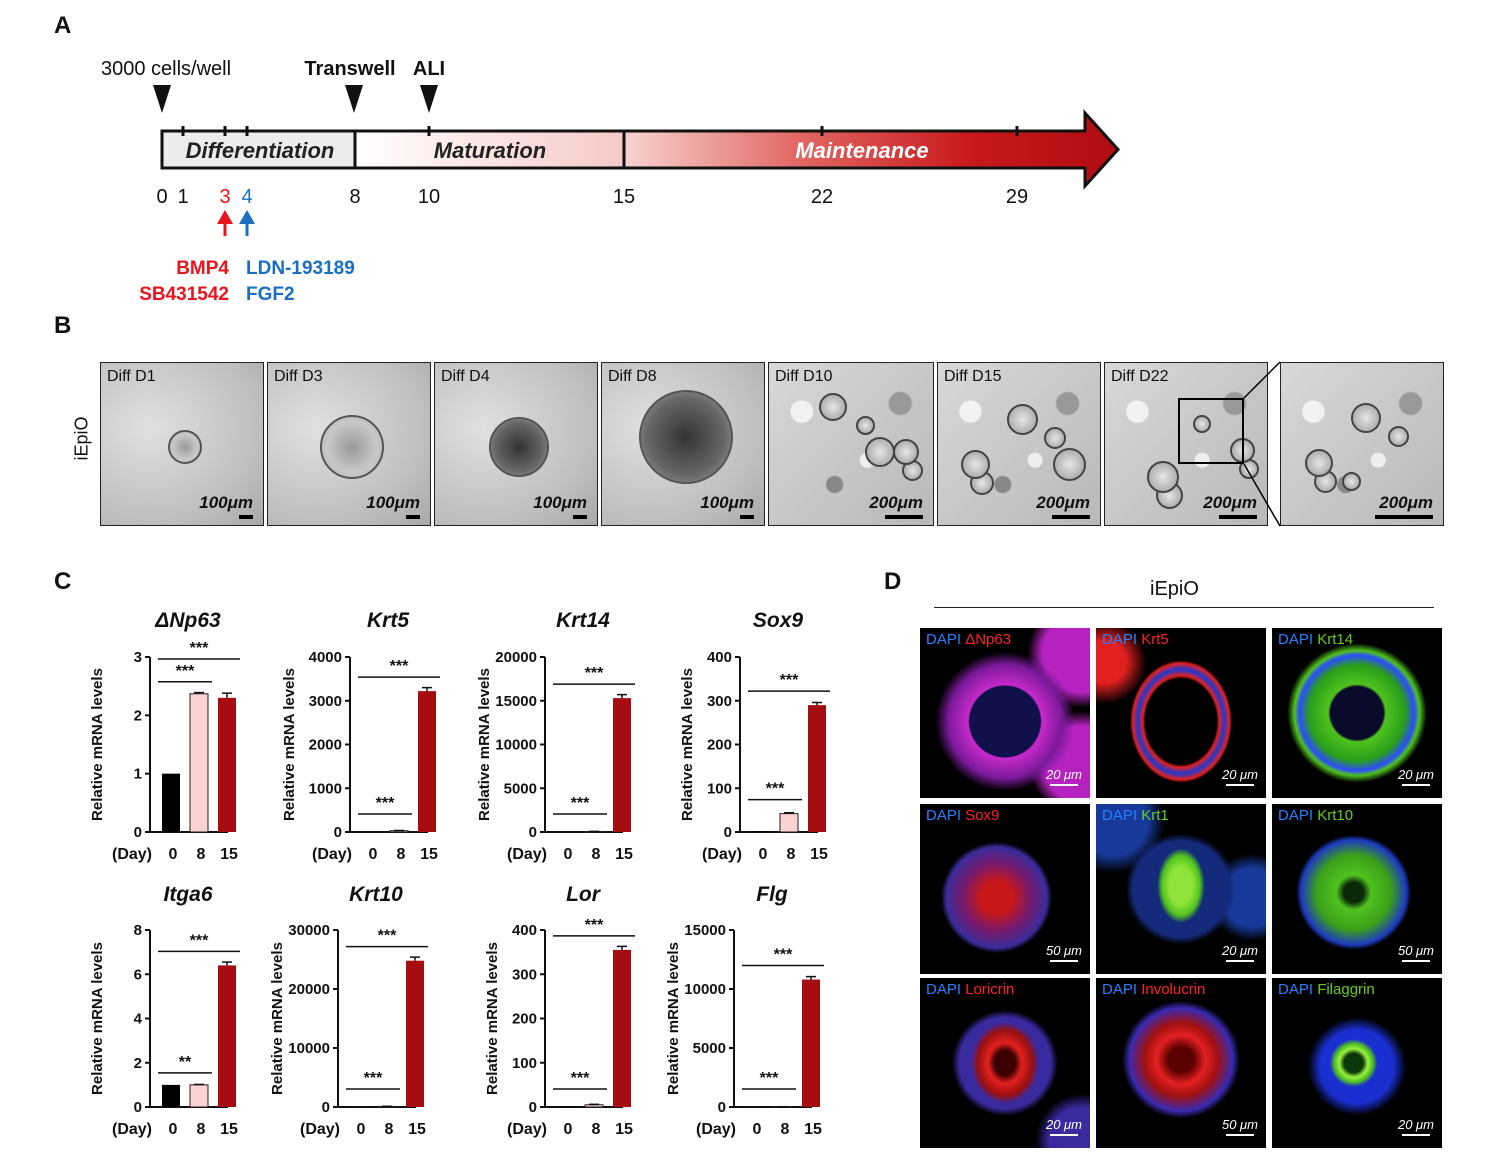  What do you see at coordinates (138, 974) in the screenshot?
I see `y-tick-label: 6` at bounding box center [138, 974].